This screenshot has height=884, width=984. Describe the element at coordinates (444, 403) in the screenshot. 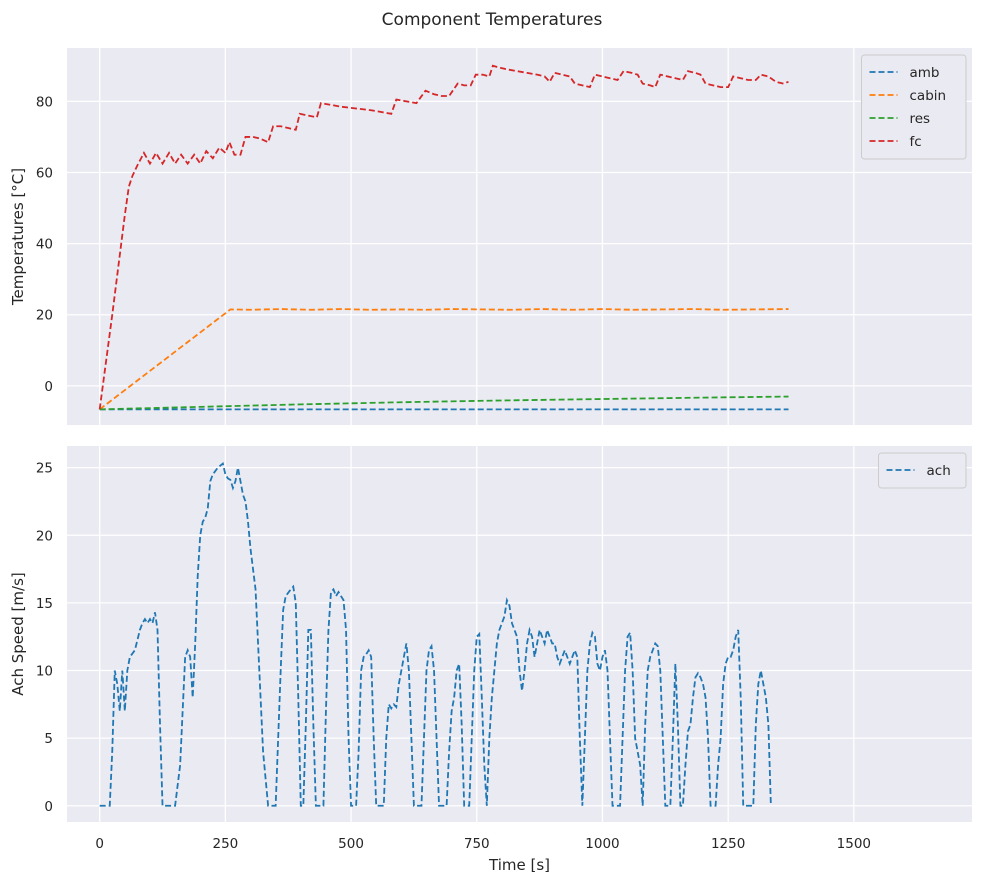

I see `series-line-res` at that location.